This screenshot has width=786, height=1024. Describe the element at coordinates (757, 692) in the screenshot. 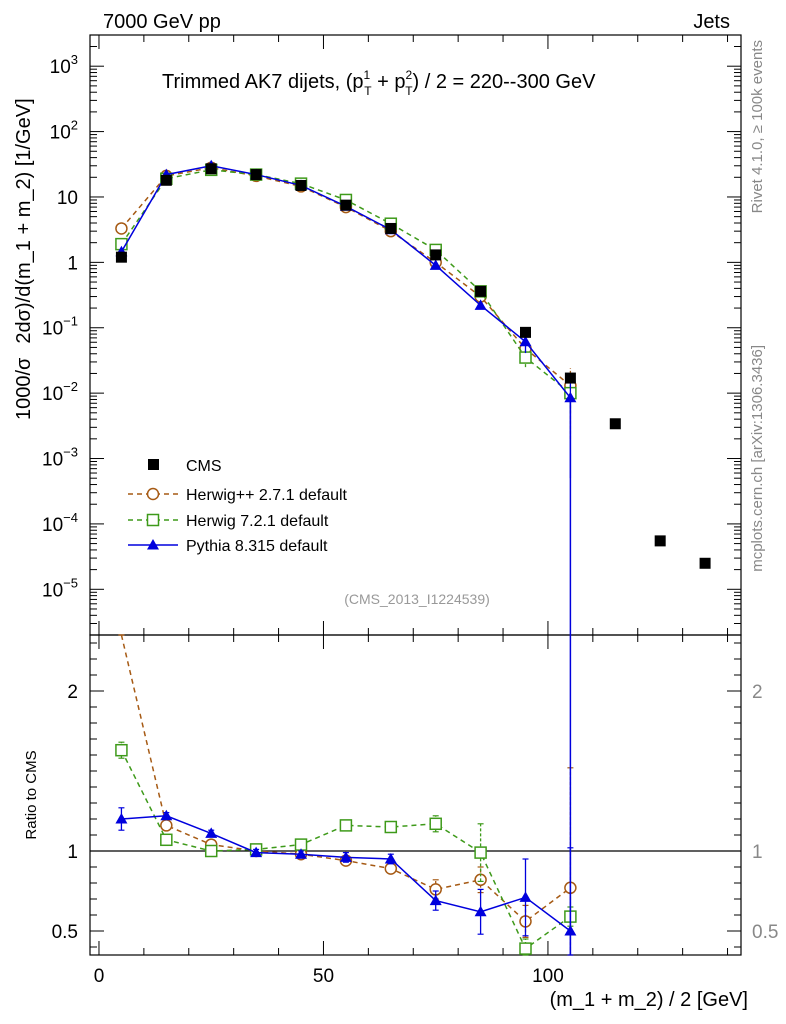

I see `ratio-y-tick-label-right: 2` at that location.